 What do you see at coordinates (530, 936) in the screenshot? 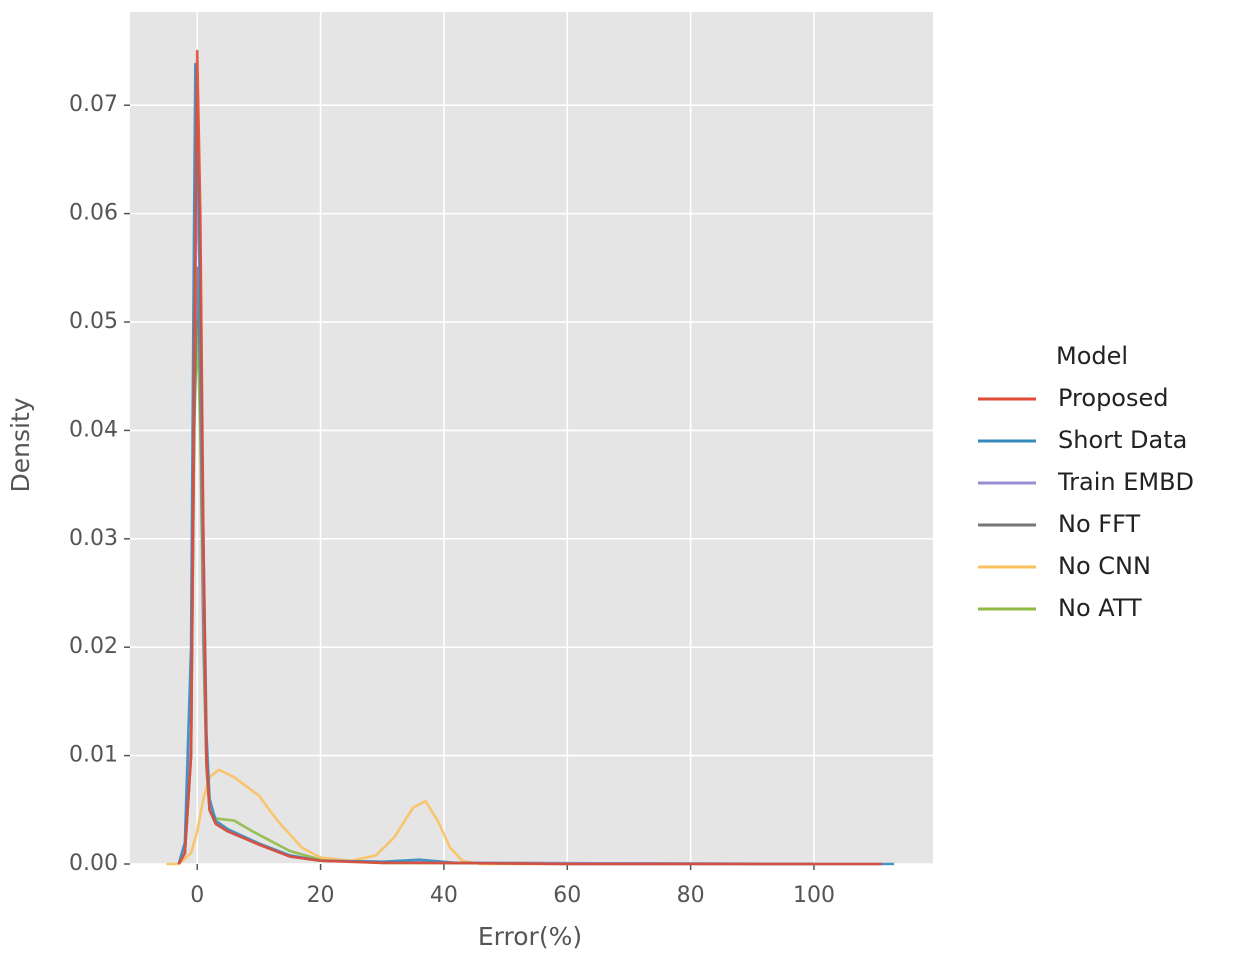
I see `x-axis-label: Error(%)` at bounding box center [530, 936].